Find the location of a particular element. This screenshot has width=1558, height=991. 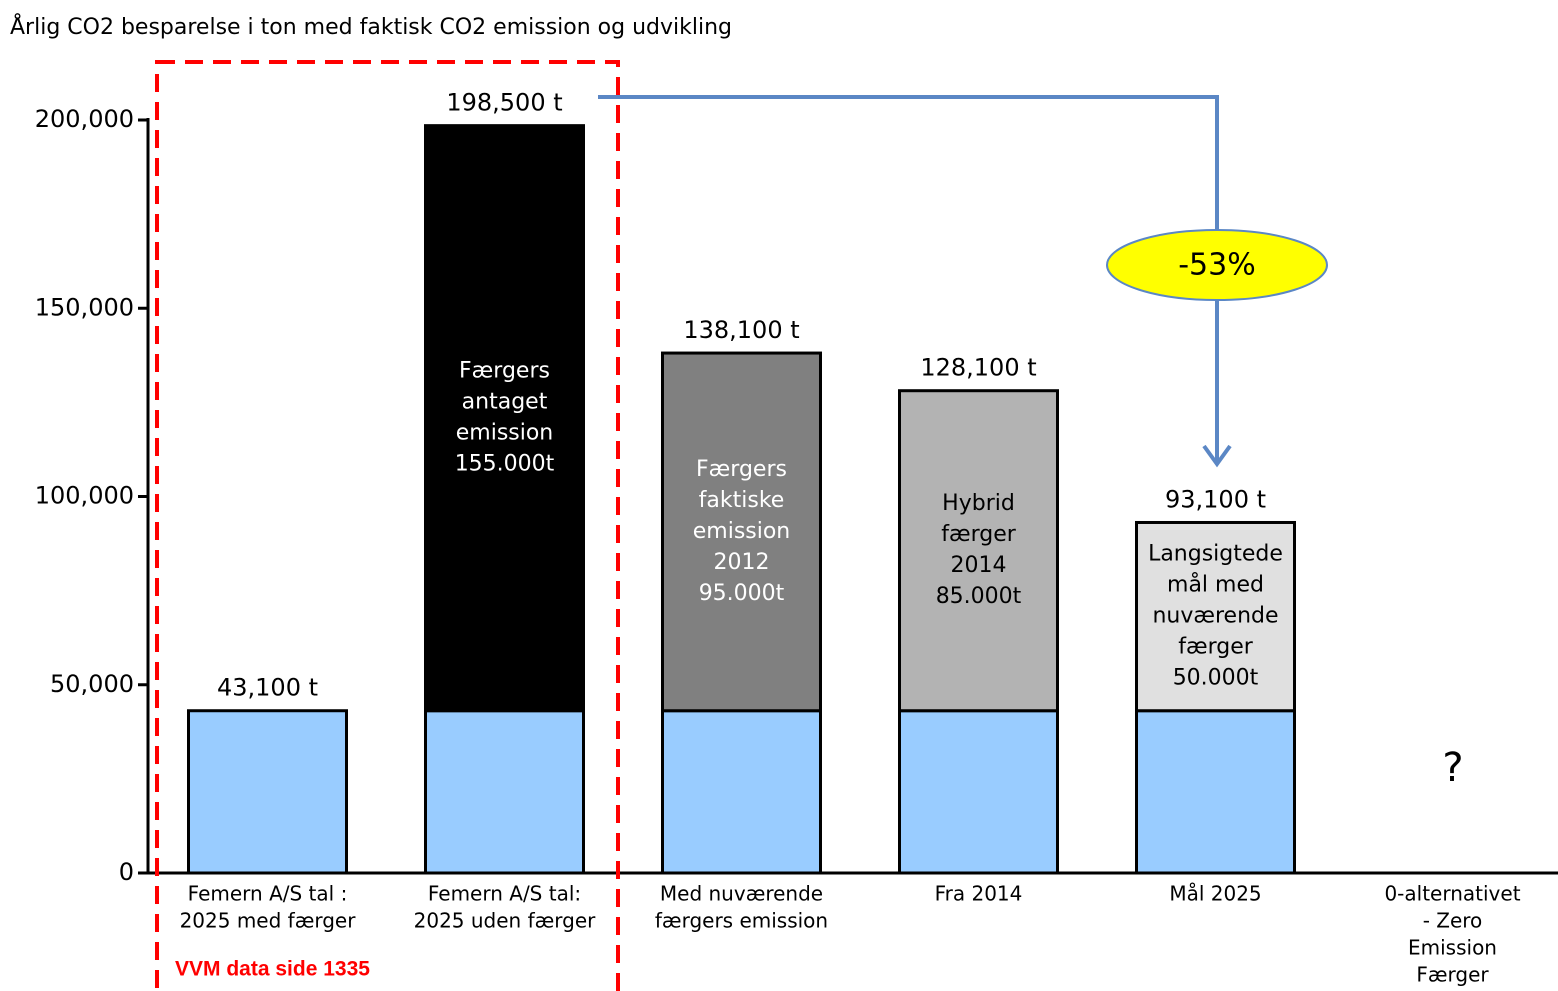

total-label: 128,100 t is located at coordinates (978, 368).